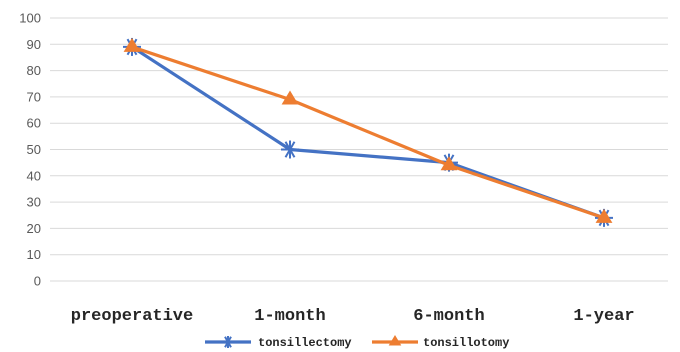 This screenshot has height=352, width=680. I want to click on legend-item-tonsillotomy: tonsillotomy, so click(440, 342).